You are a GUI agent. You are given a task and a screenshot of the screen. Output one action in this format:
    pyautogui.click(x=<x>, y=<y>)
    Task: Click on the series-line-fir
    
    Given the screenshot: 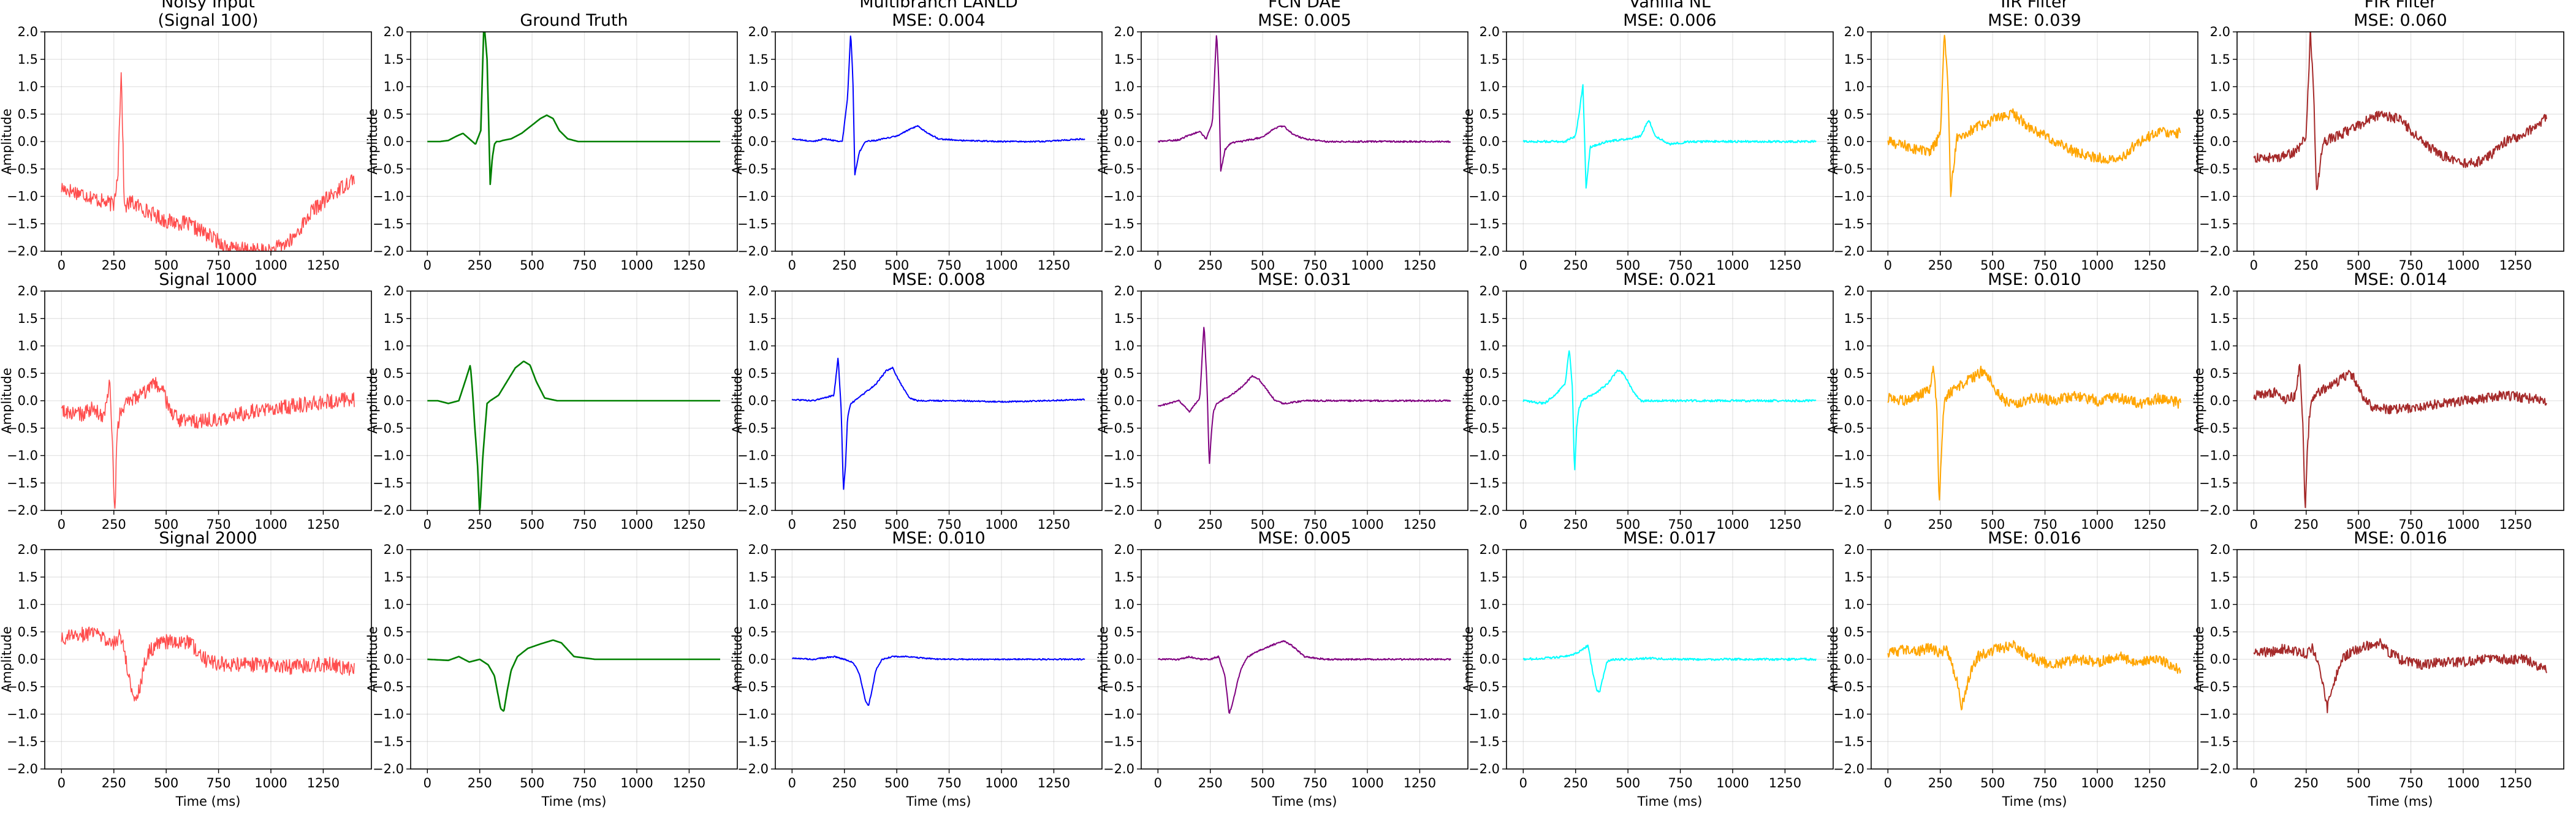 What is the action you would take?
    pyautogui.click(x=2400, y=436)
    